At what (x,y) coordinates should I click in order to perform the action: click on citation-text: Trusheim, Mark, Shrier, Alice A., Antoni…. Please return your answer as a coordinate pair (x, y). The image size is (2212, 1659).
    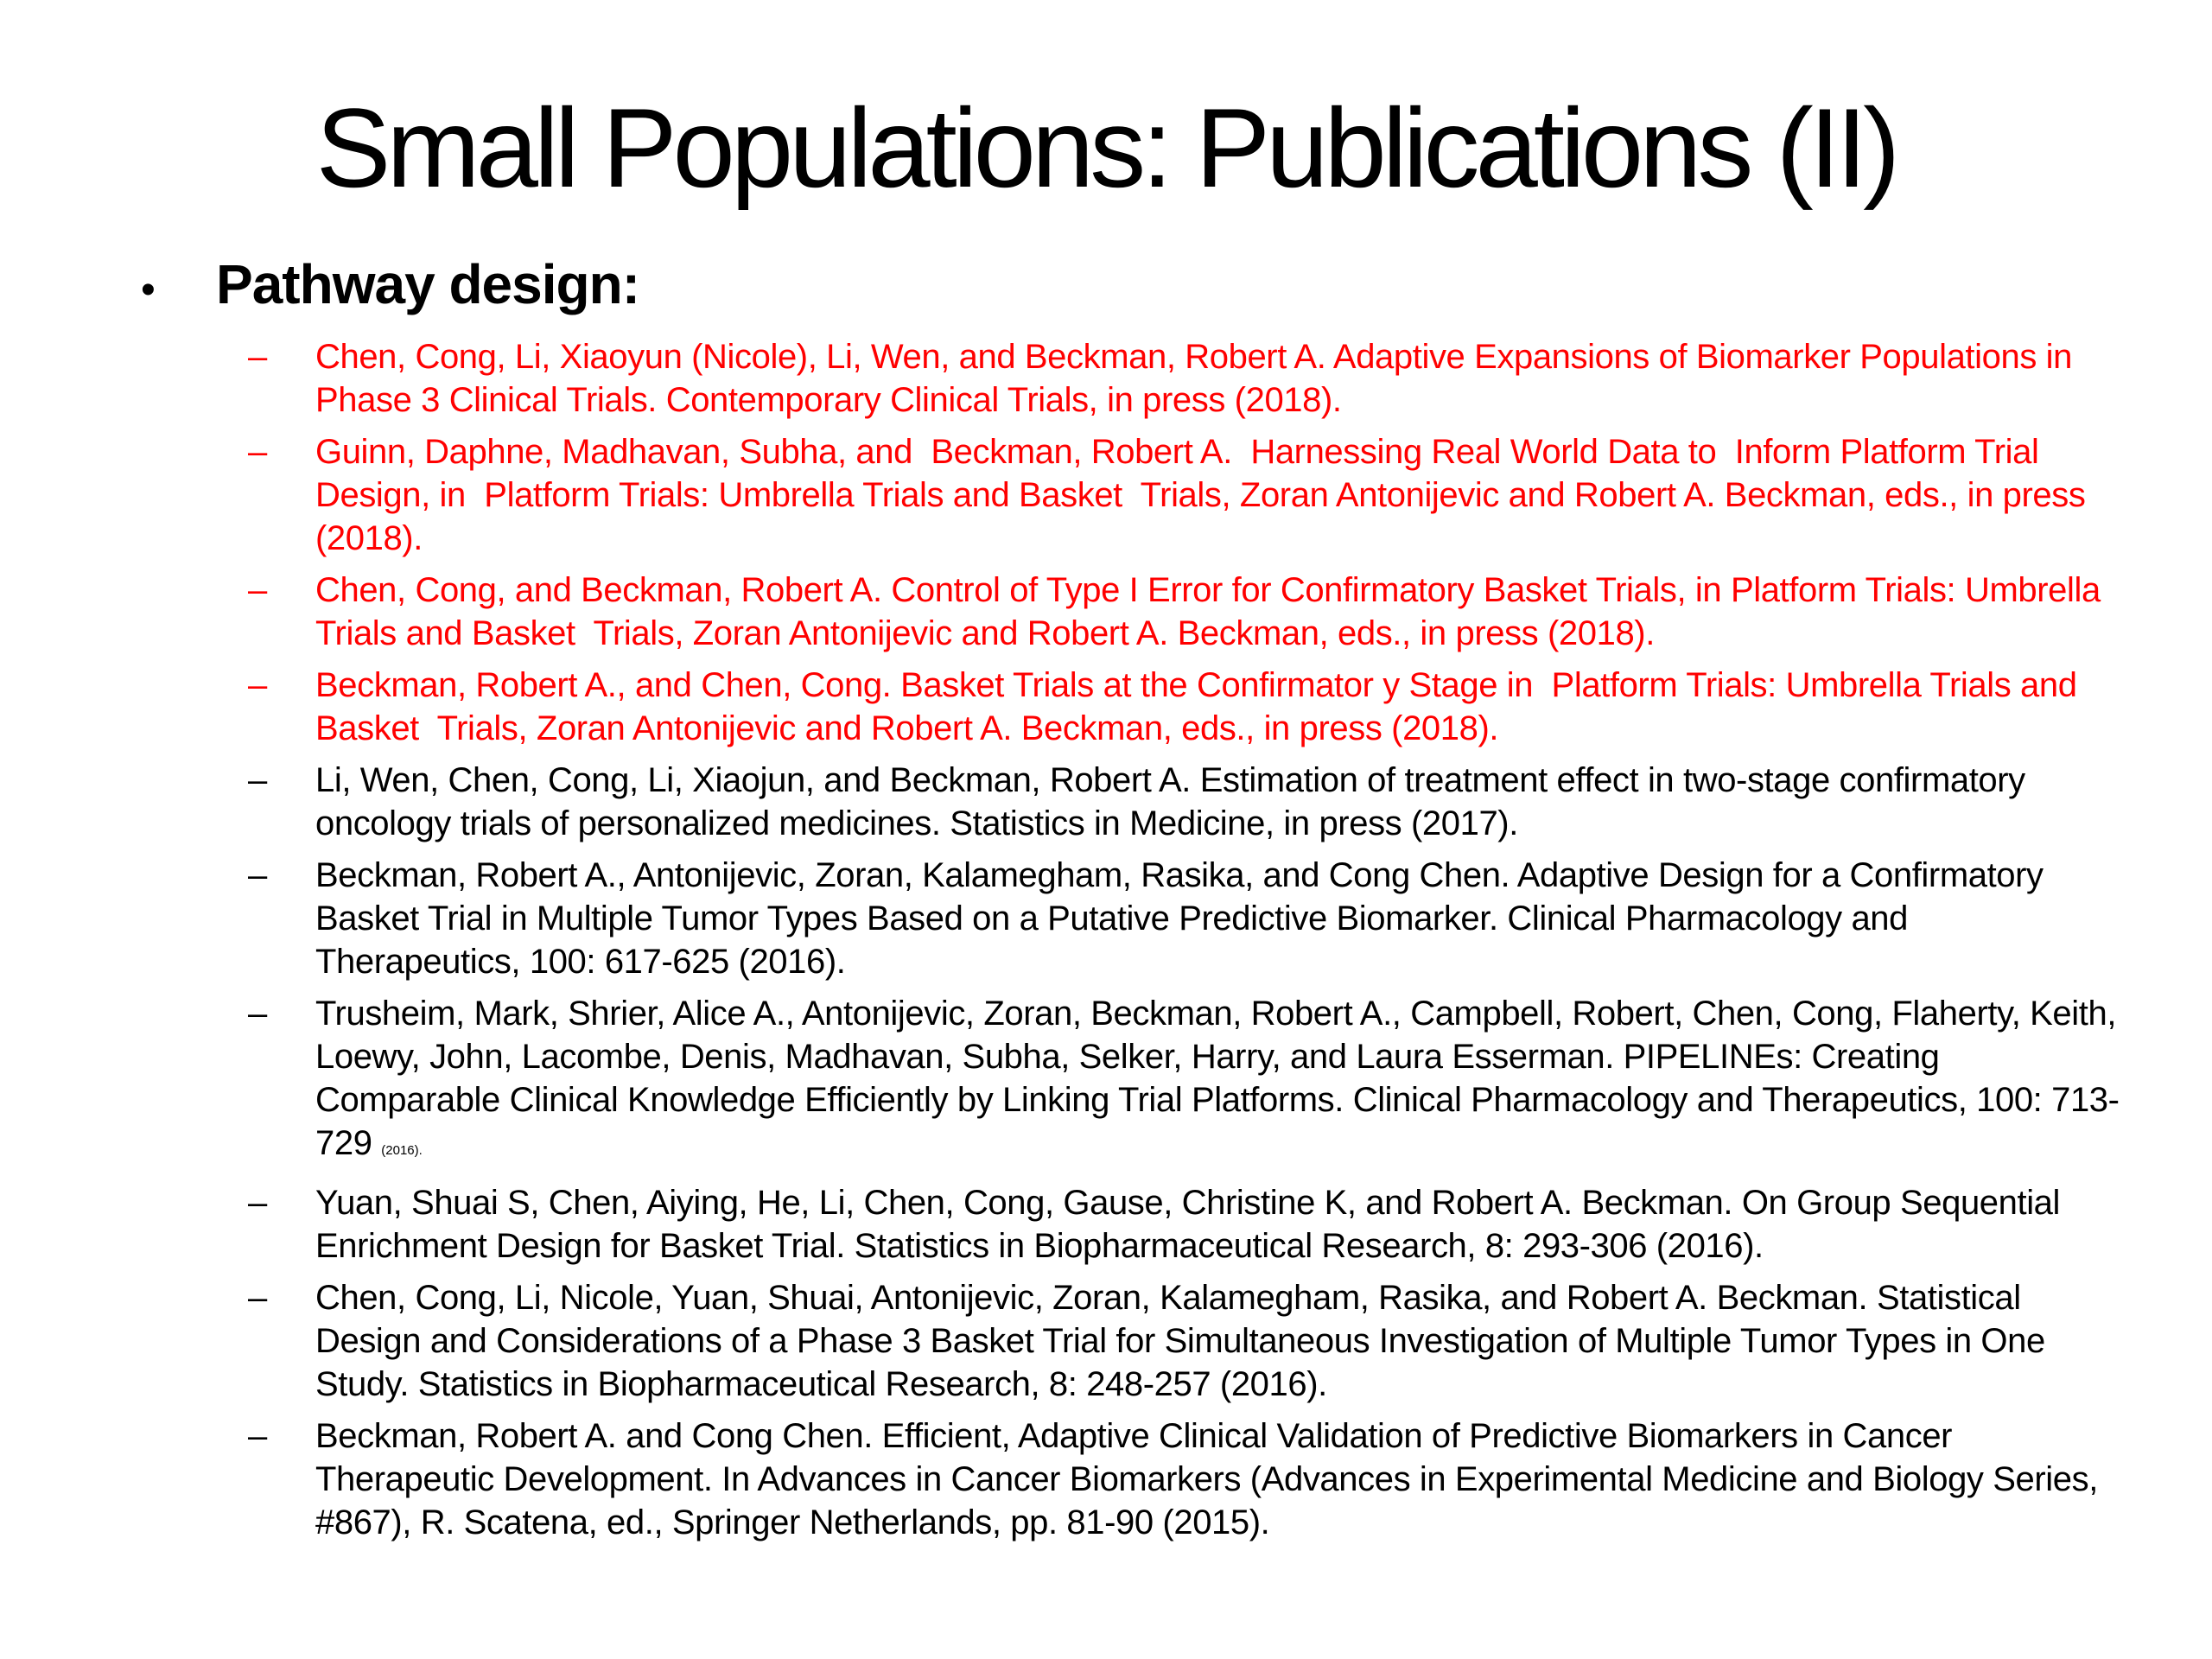
    Looking at the image, I should click on (1220, 1078).